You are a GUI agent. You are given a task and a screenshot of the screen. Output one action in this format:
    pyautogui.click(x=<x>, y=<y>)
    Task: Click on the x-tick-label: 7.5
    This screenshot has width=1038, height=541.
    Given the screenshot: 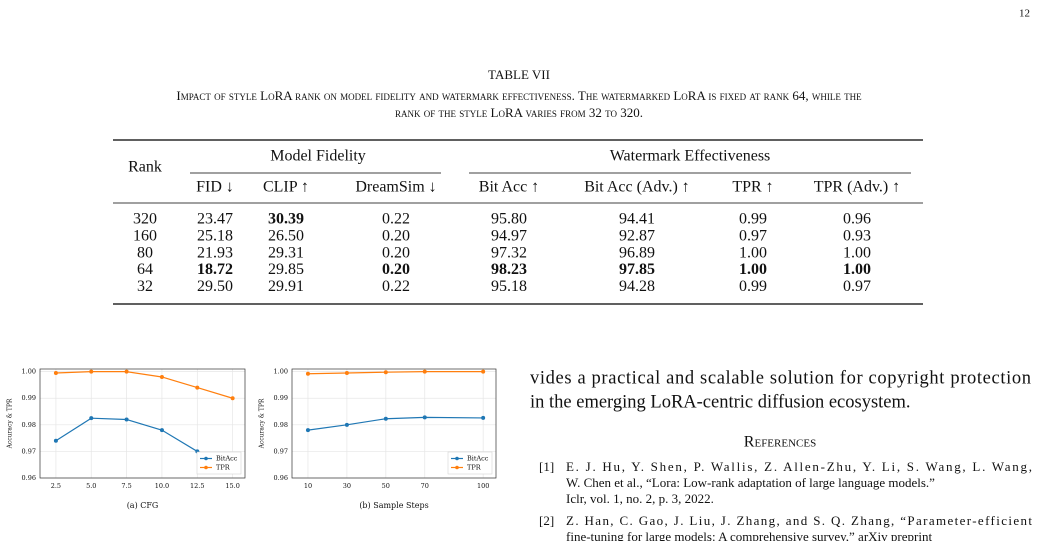 What is the action you would take?
    pyautogui.click(x=126, y=486)
    